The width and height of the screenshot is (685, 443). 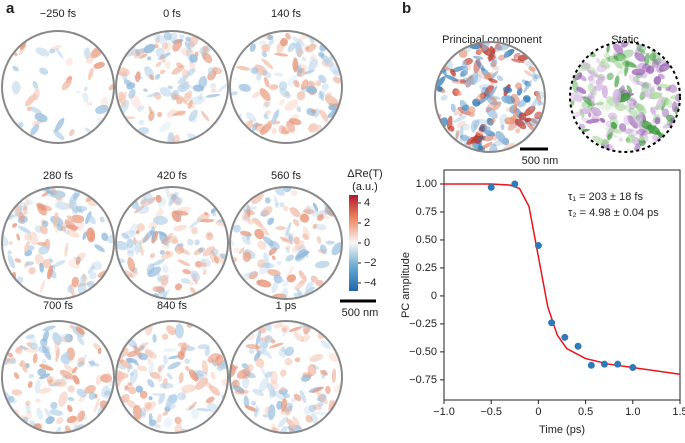 What do you see at coordinates (406, 285) in the screenshot?
I see `y-axis-label: PC amplitude` at bounding box center [406, 285].